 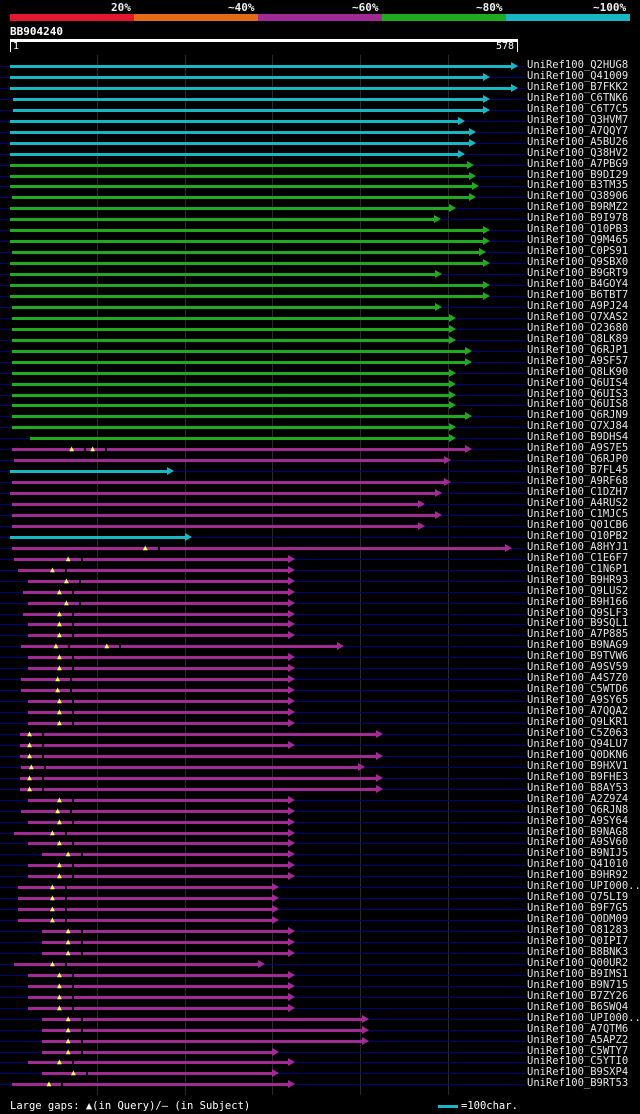 What do you see at coordinates (578, 875) in the screenshot?
I see `hit-label: UniRef100_B9HR92` at bounding box center [578, 875].